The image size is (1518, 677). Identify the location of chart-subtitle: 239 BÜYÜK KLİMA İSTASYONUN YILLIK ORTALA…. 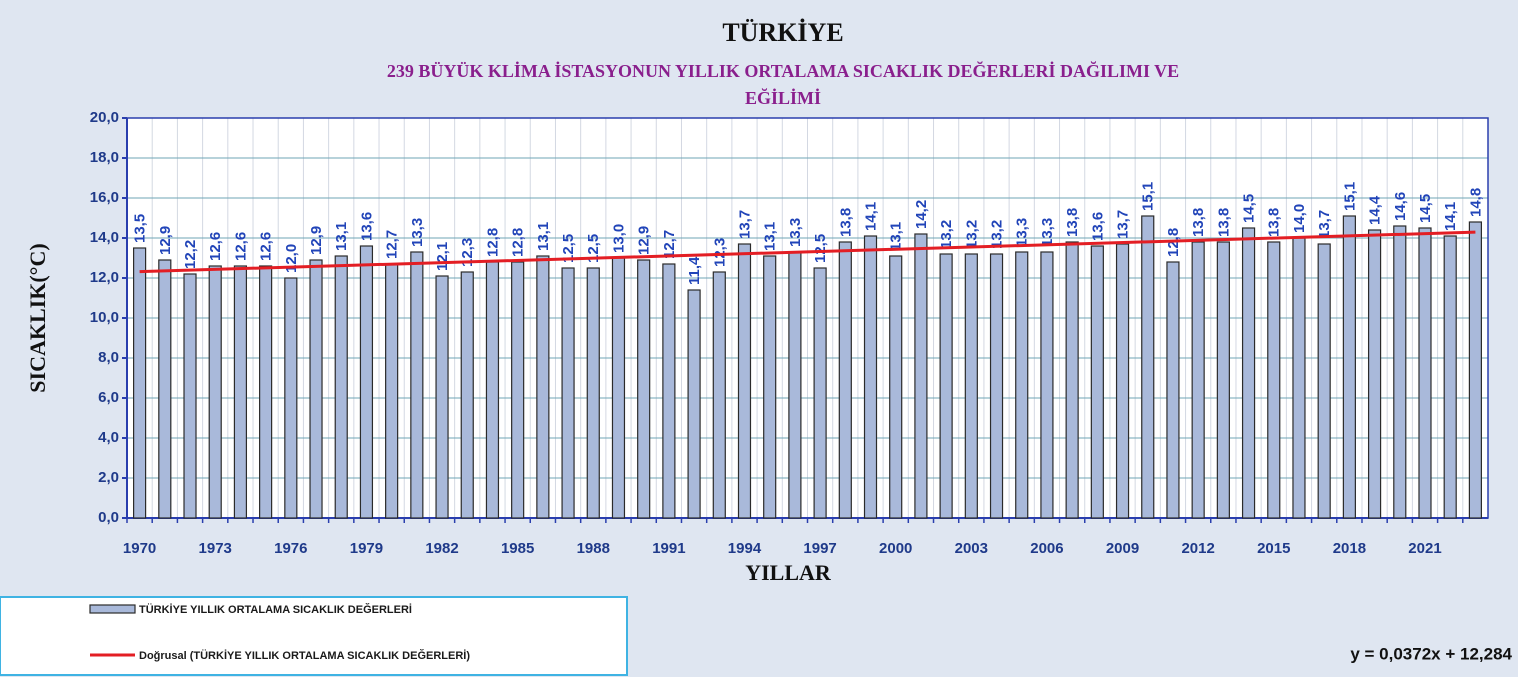
(783, 70).